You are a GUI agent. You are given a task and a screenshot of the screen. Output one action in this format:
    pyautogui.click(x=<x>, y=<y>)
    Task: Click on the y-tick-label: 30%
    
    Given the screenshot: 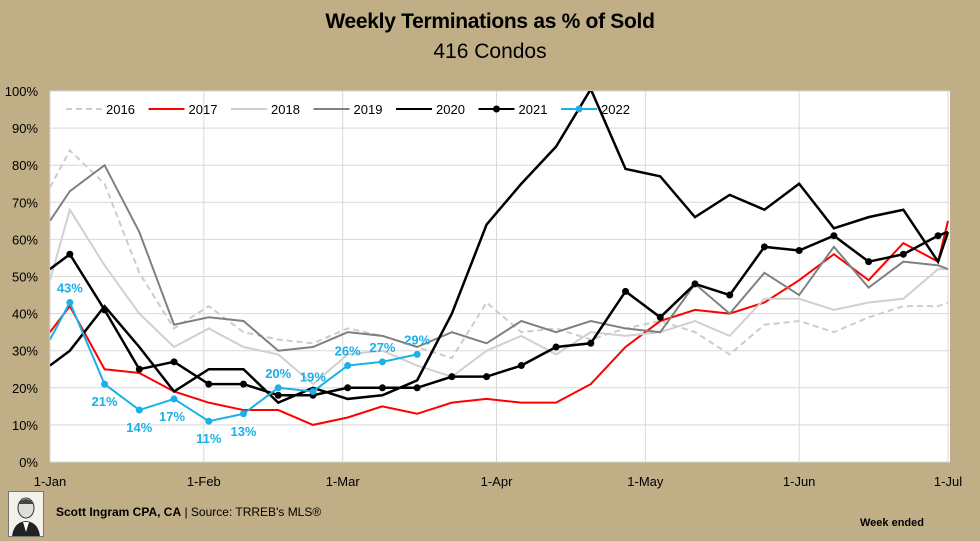 What is the action you would take?
    pyautogui.click(x=25, y=351)
    